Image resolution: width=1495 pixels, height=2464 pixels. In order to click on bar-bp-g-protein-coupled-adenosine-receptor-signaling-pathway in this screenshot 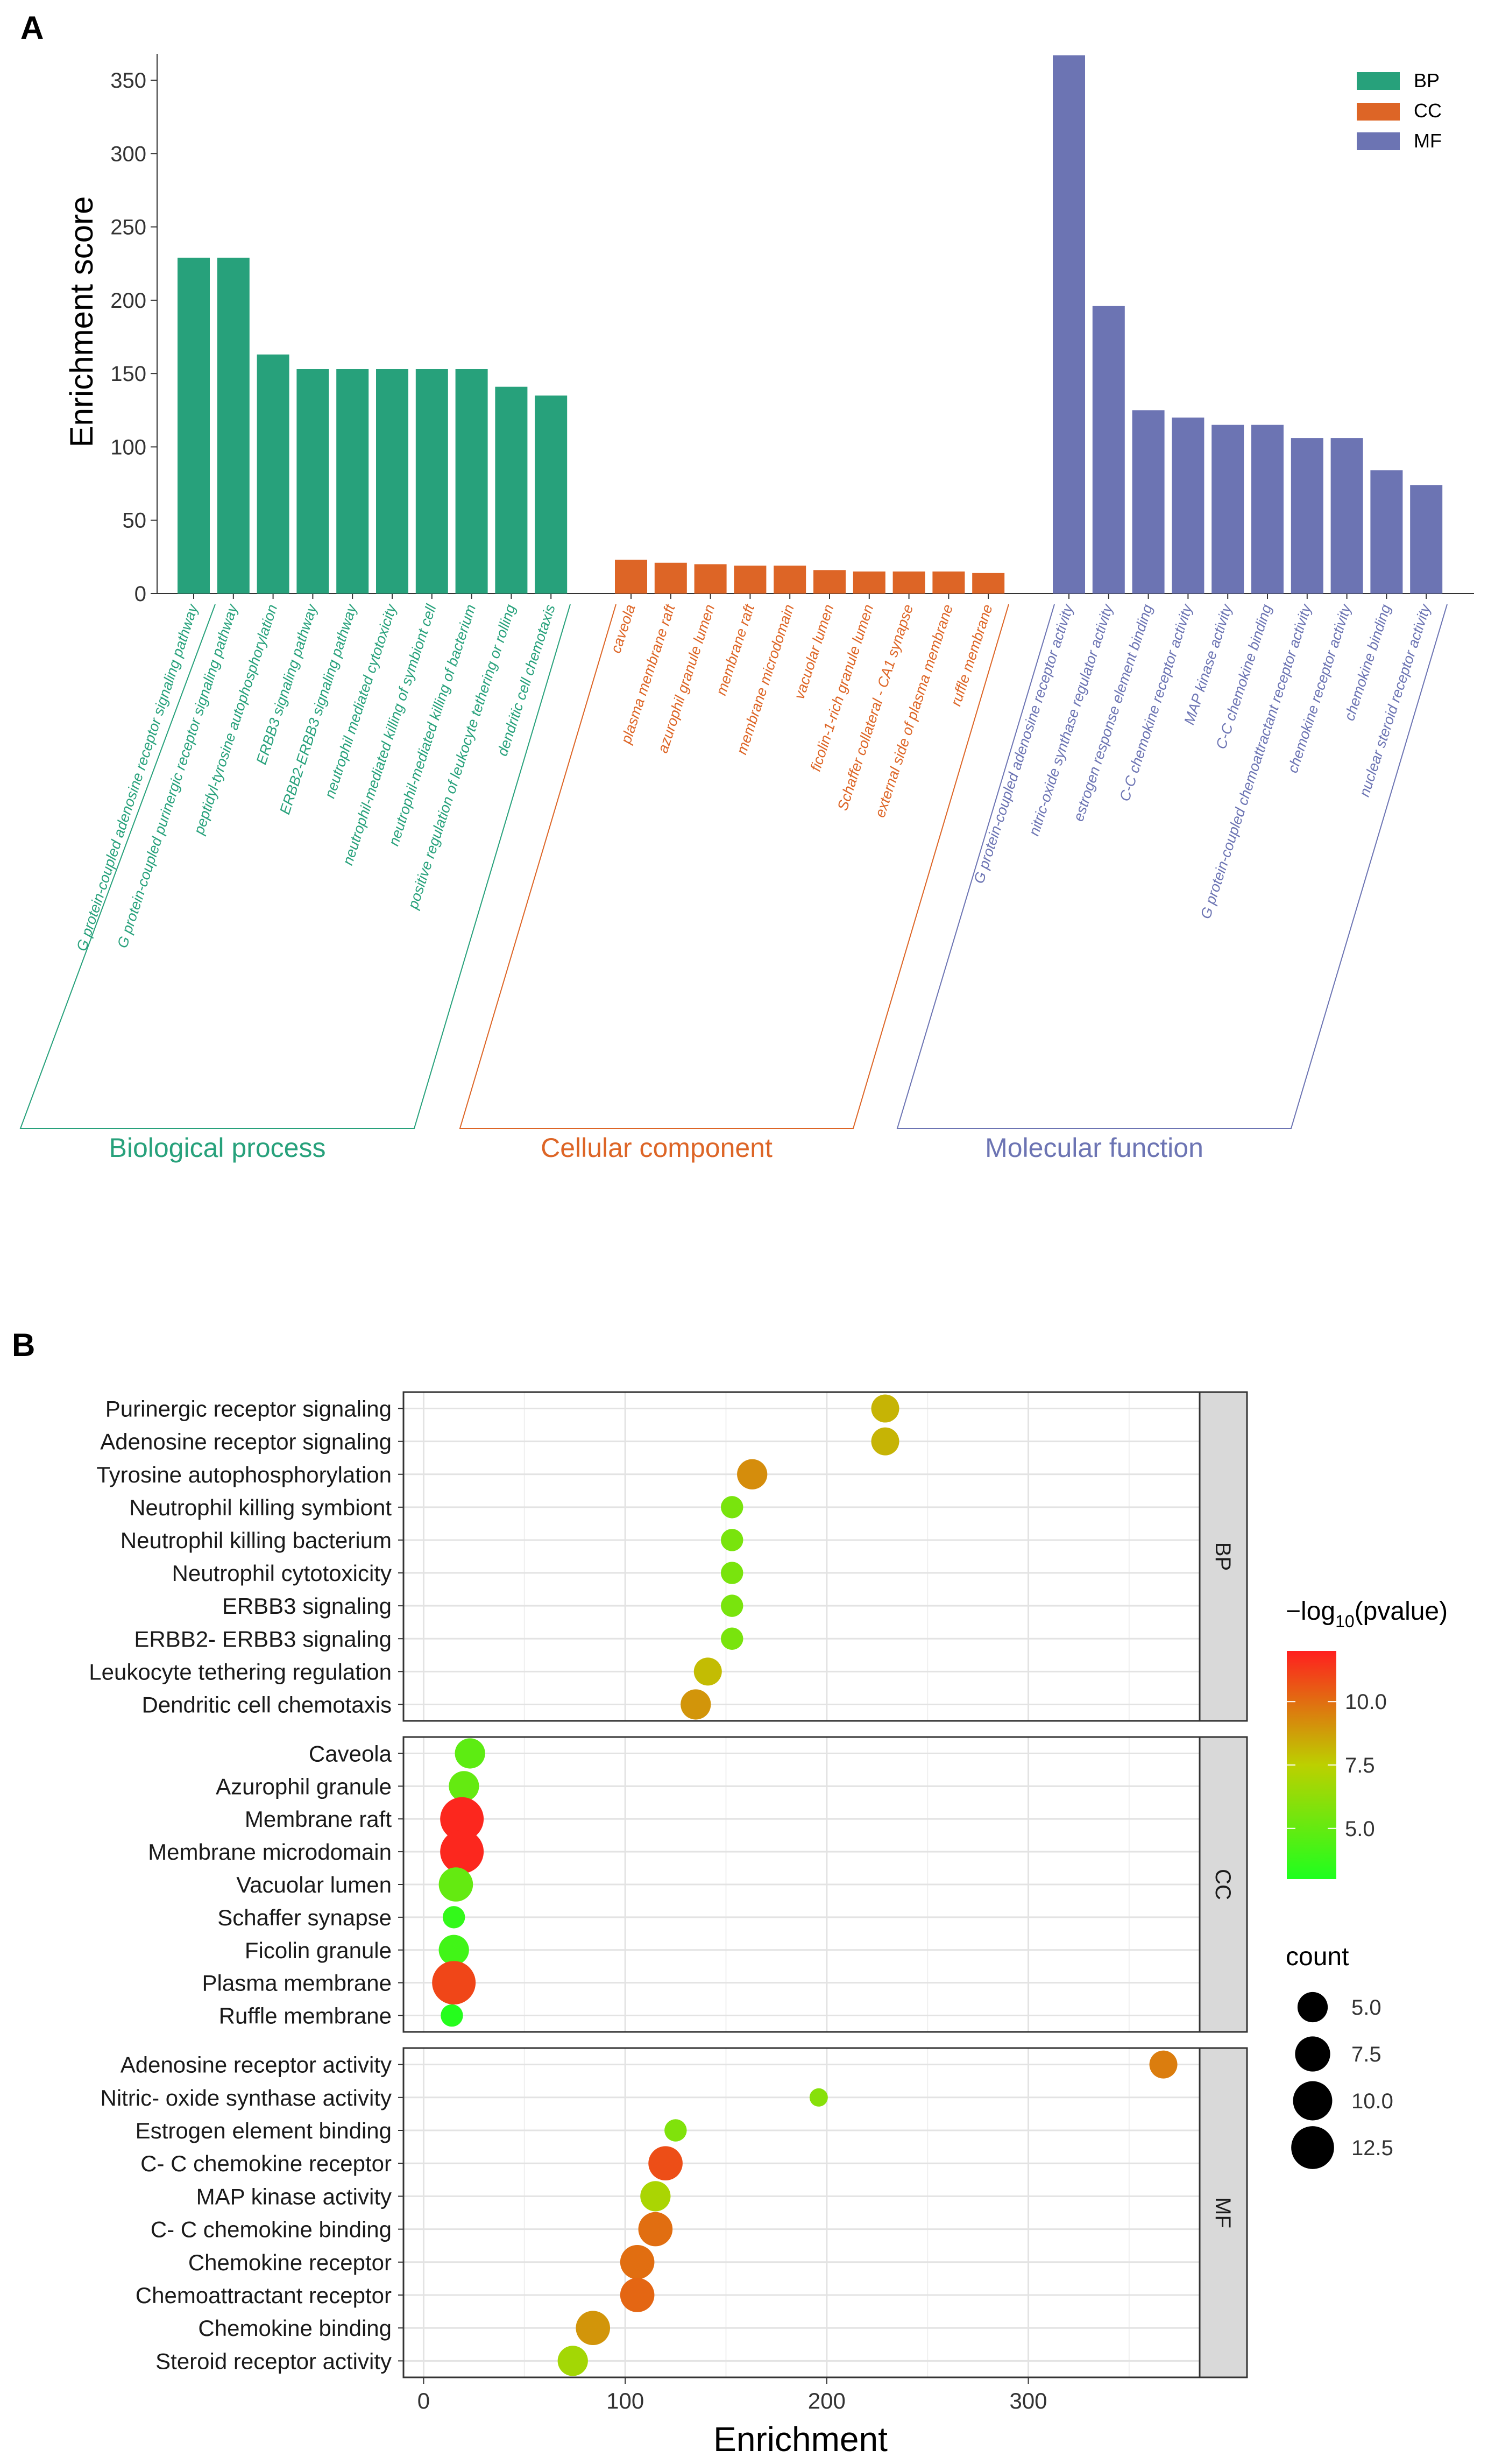, I will do `click(194, 425)`.